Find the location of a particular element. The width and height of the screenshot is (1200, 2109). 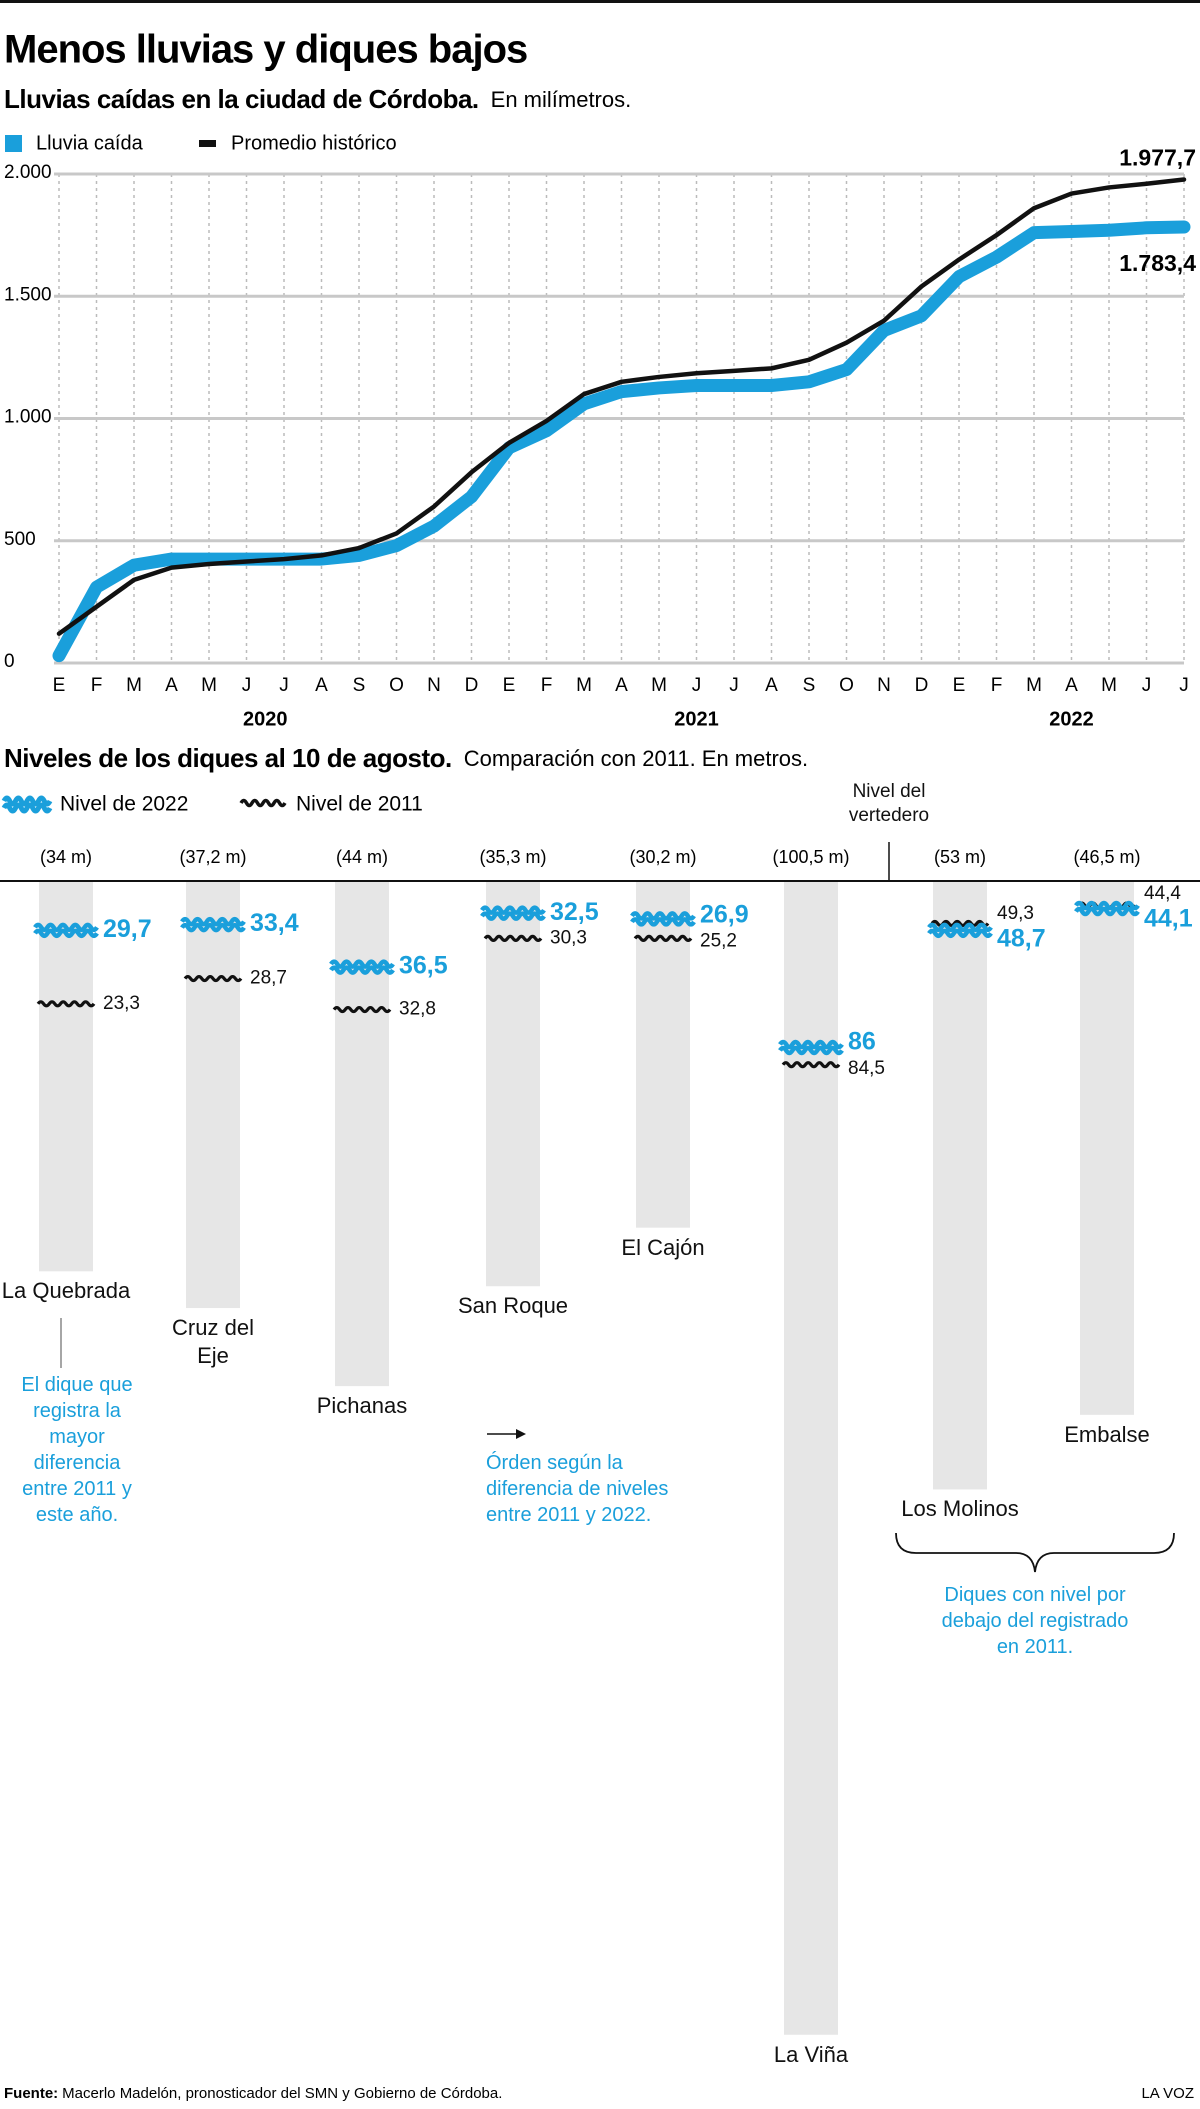

capacity-label: (46,5 m) is located at coordinates (1106, 857).